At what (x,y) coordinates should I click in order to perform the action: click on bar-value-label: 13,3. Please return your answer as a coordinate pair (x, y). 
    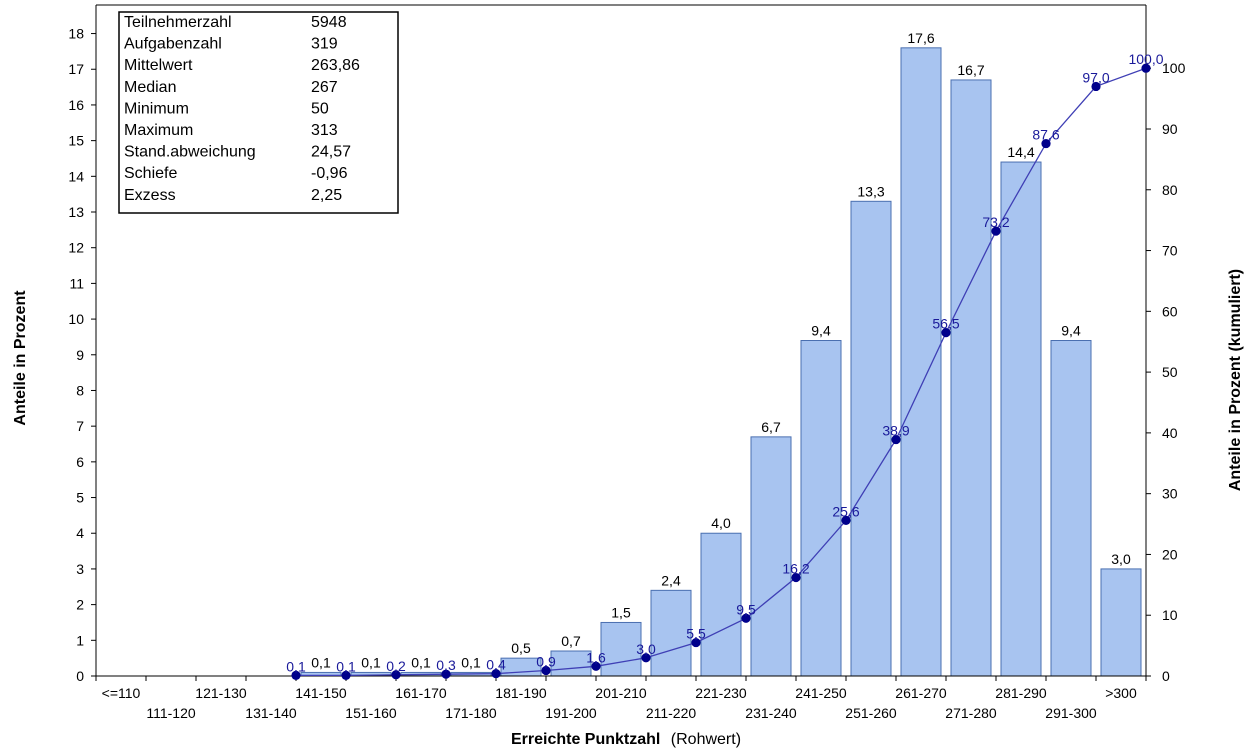
    Looking at the image, I should click on (870, 191).